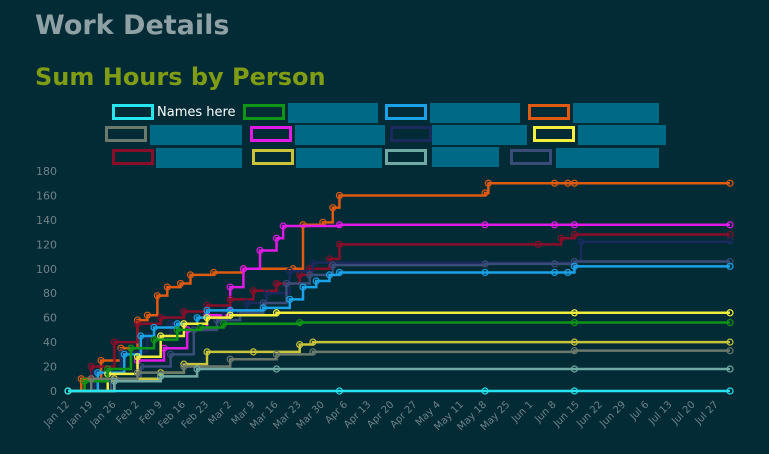 This screenshot has width=769, height=454. Describe the element at coordinates (589, 414) in the screenshot. I see `x-tick-label: Jun 22` at that location.